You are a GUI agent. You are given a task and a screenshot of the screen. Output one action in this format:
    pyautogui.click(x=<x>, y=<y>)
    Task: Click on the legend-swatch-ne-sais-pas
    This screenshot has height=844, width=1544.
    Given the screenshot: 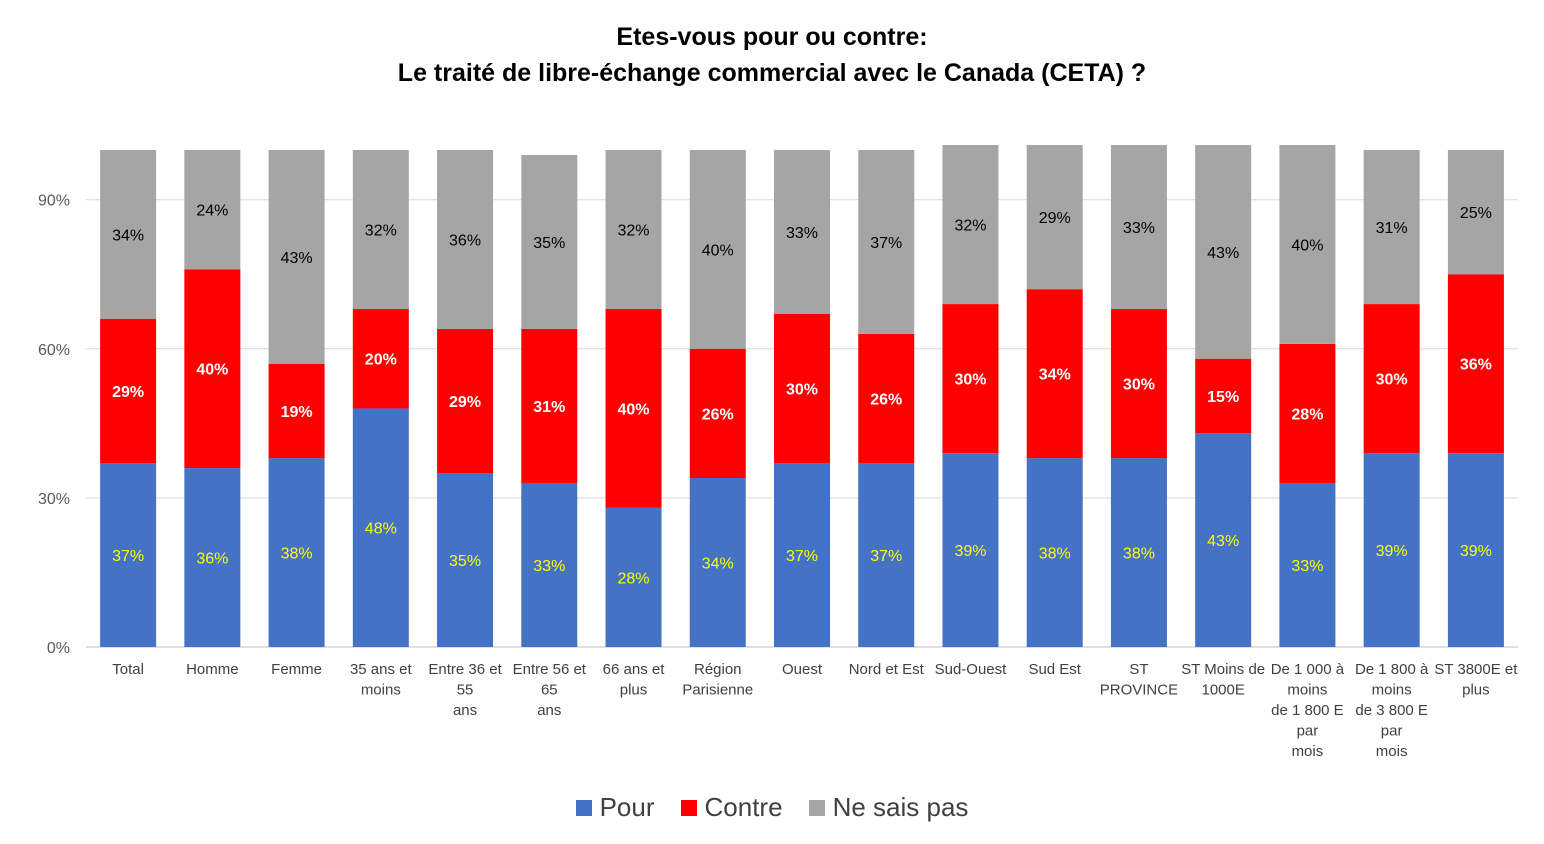 What is the action you would take?
    pyautogui.click(x=816, y=807)
    